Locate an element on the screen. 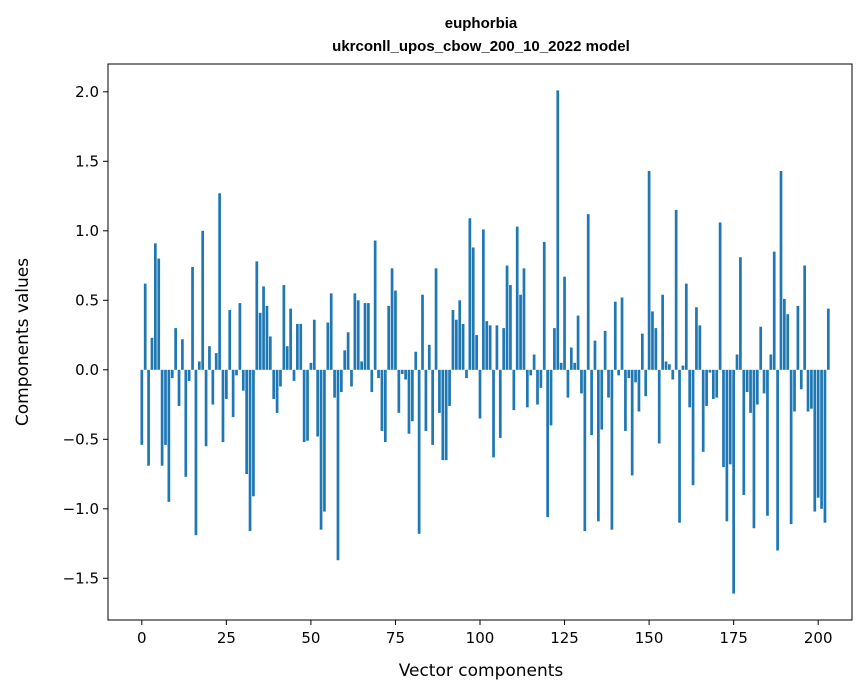 This screenshot has width=867, height=696. y-tick-label: −1.0 is located at coordinates (81, 509).